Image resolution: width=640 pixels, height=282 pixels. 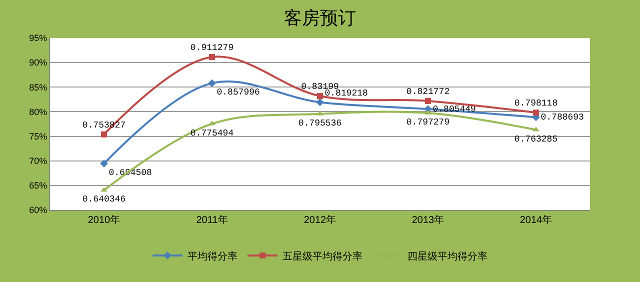 I want to click on y-tick-label: 60%, so click(x=38, y=210).